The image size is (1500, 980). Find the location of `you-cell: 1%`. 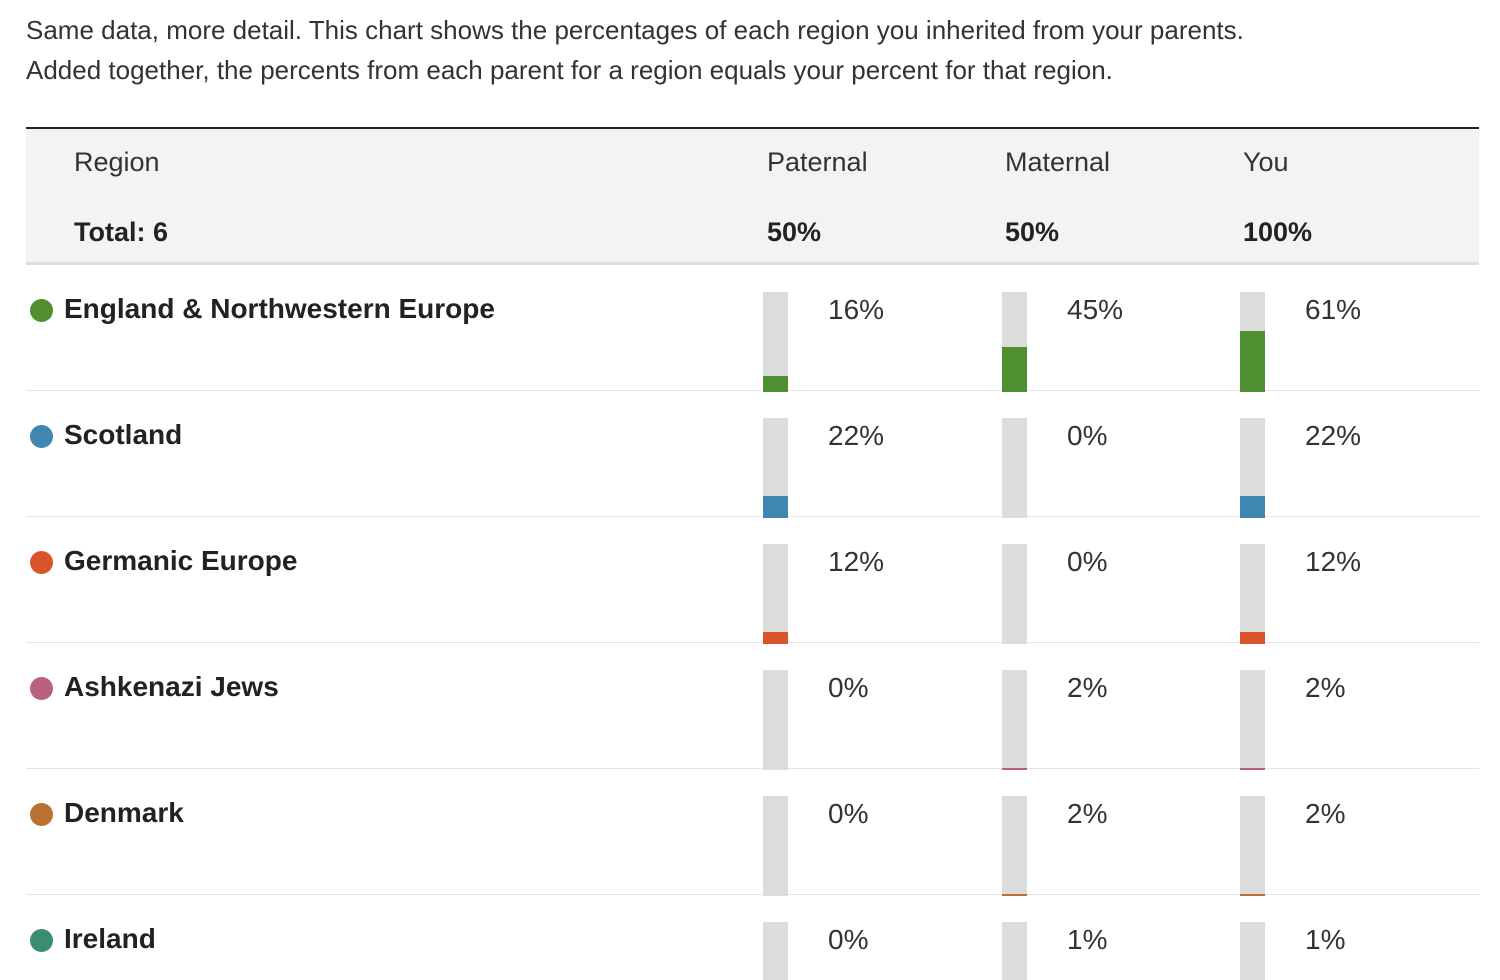

you-cell: 1% is located at coordinates (1340, 937).